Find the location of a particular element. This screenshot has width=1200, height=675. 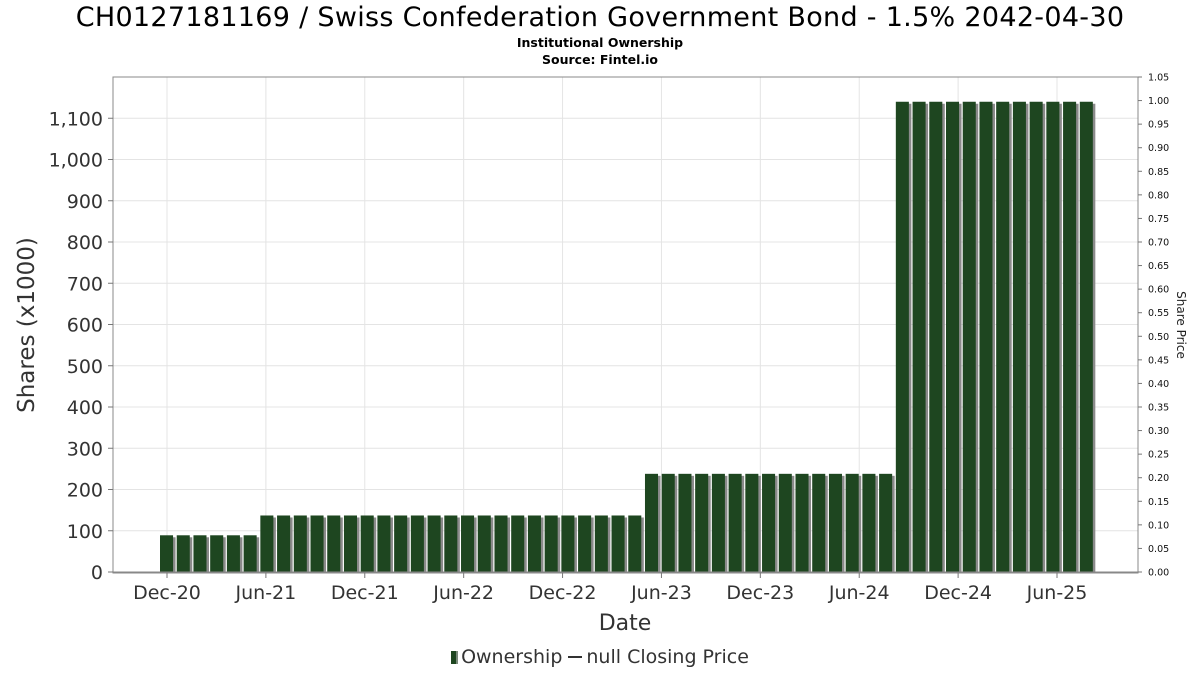

y2-tick-label: 0.85 is located at coordinates (1158, 172).